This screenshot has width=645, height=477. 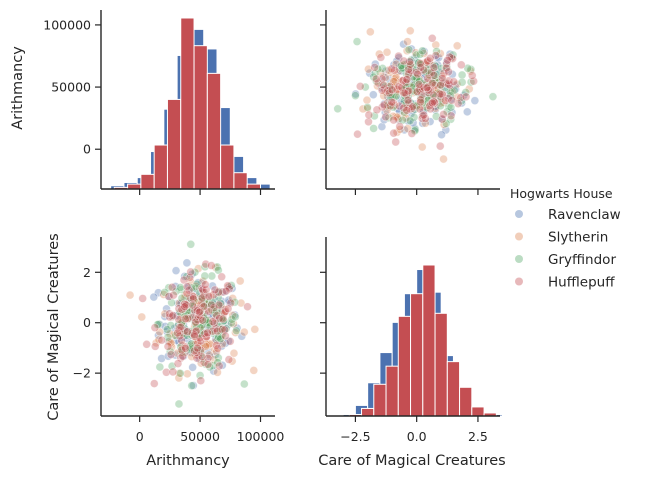 What do you see at coordinates (200, 436) in the screenshot?
I see `xtick-label-arith: 50000` at bounding box center [200, 436].